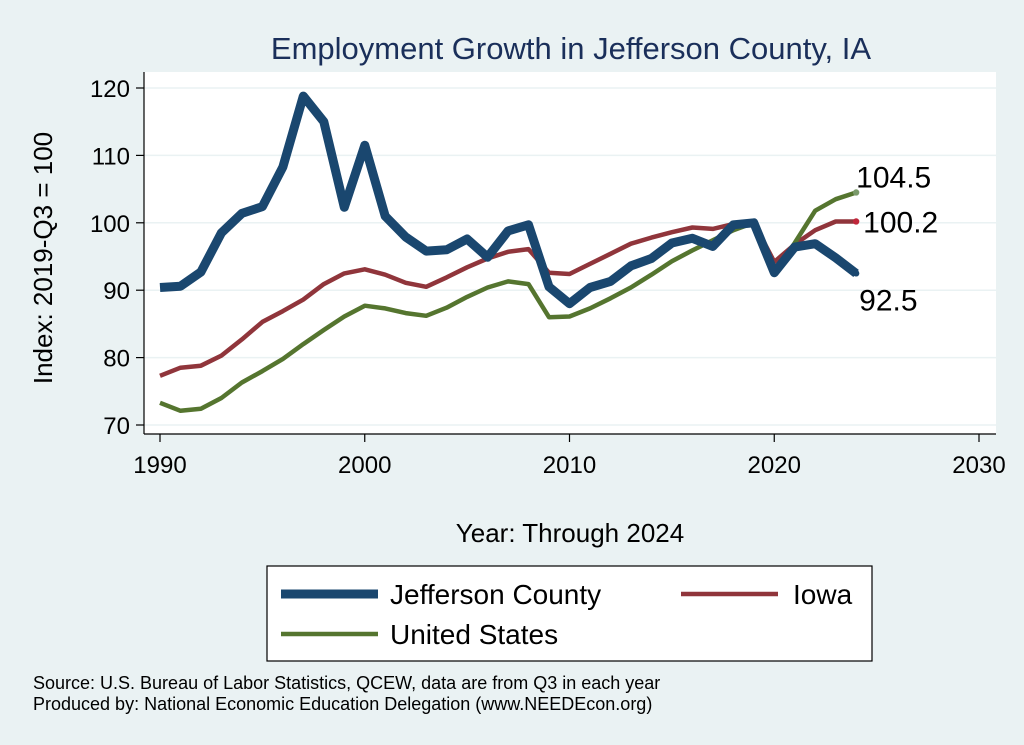 The width and height of the screenshot is (1024, 745). What do you see at coordinates (856, 221) in the screenshot?
I see `end-marker-iowa` at bounding box center [856, 221].